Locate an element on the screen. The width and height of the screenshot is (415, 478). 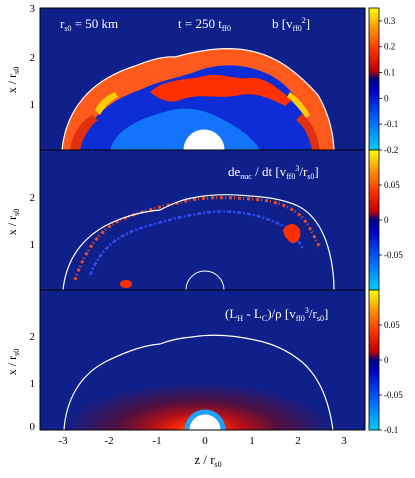
panel-b-yticks: 3 2 1 is located at coordinates (33, 57).